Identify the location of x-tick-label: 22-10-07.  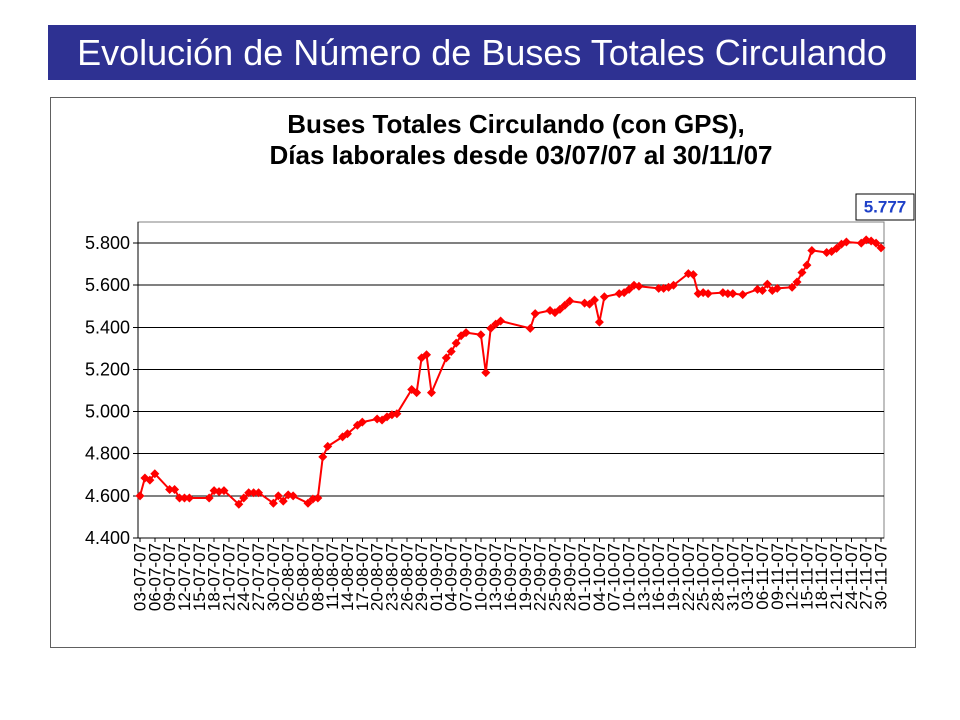
(688, 577).